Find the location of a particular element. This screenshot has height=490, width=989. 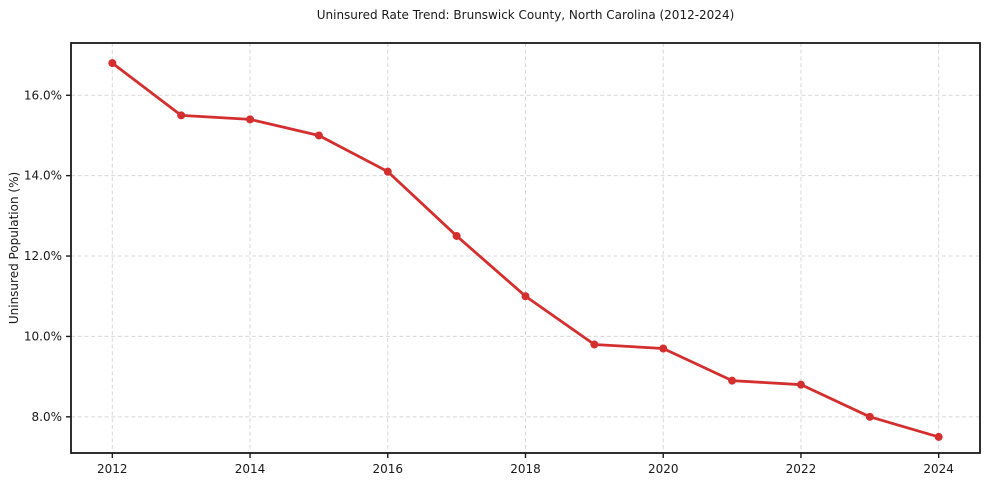

x-tick-label: 2022 is located at coordinates (801, 469).